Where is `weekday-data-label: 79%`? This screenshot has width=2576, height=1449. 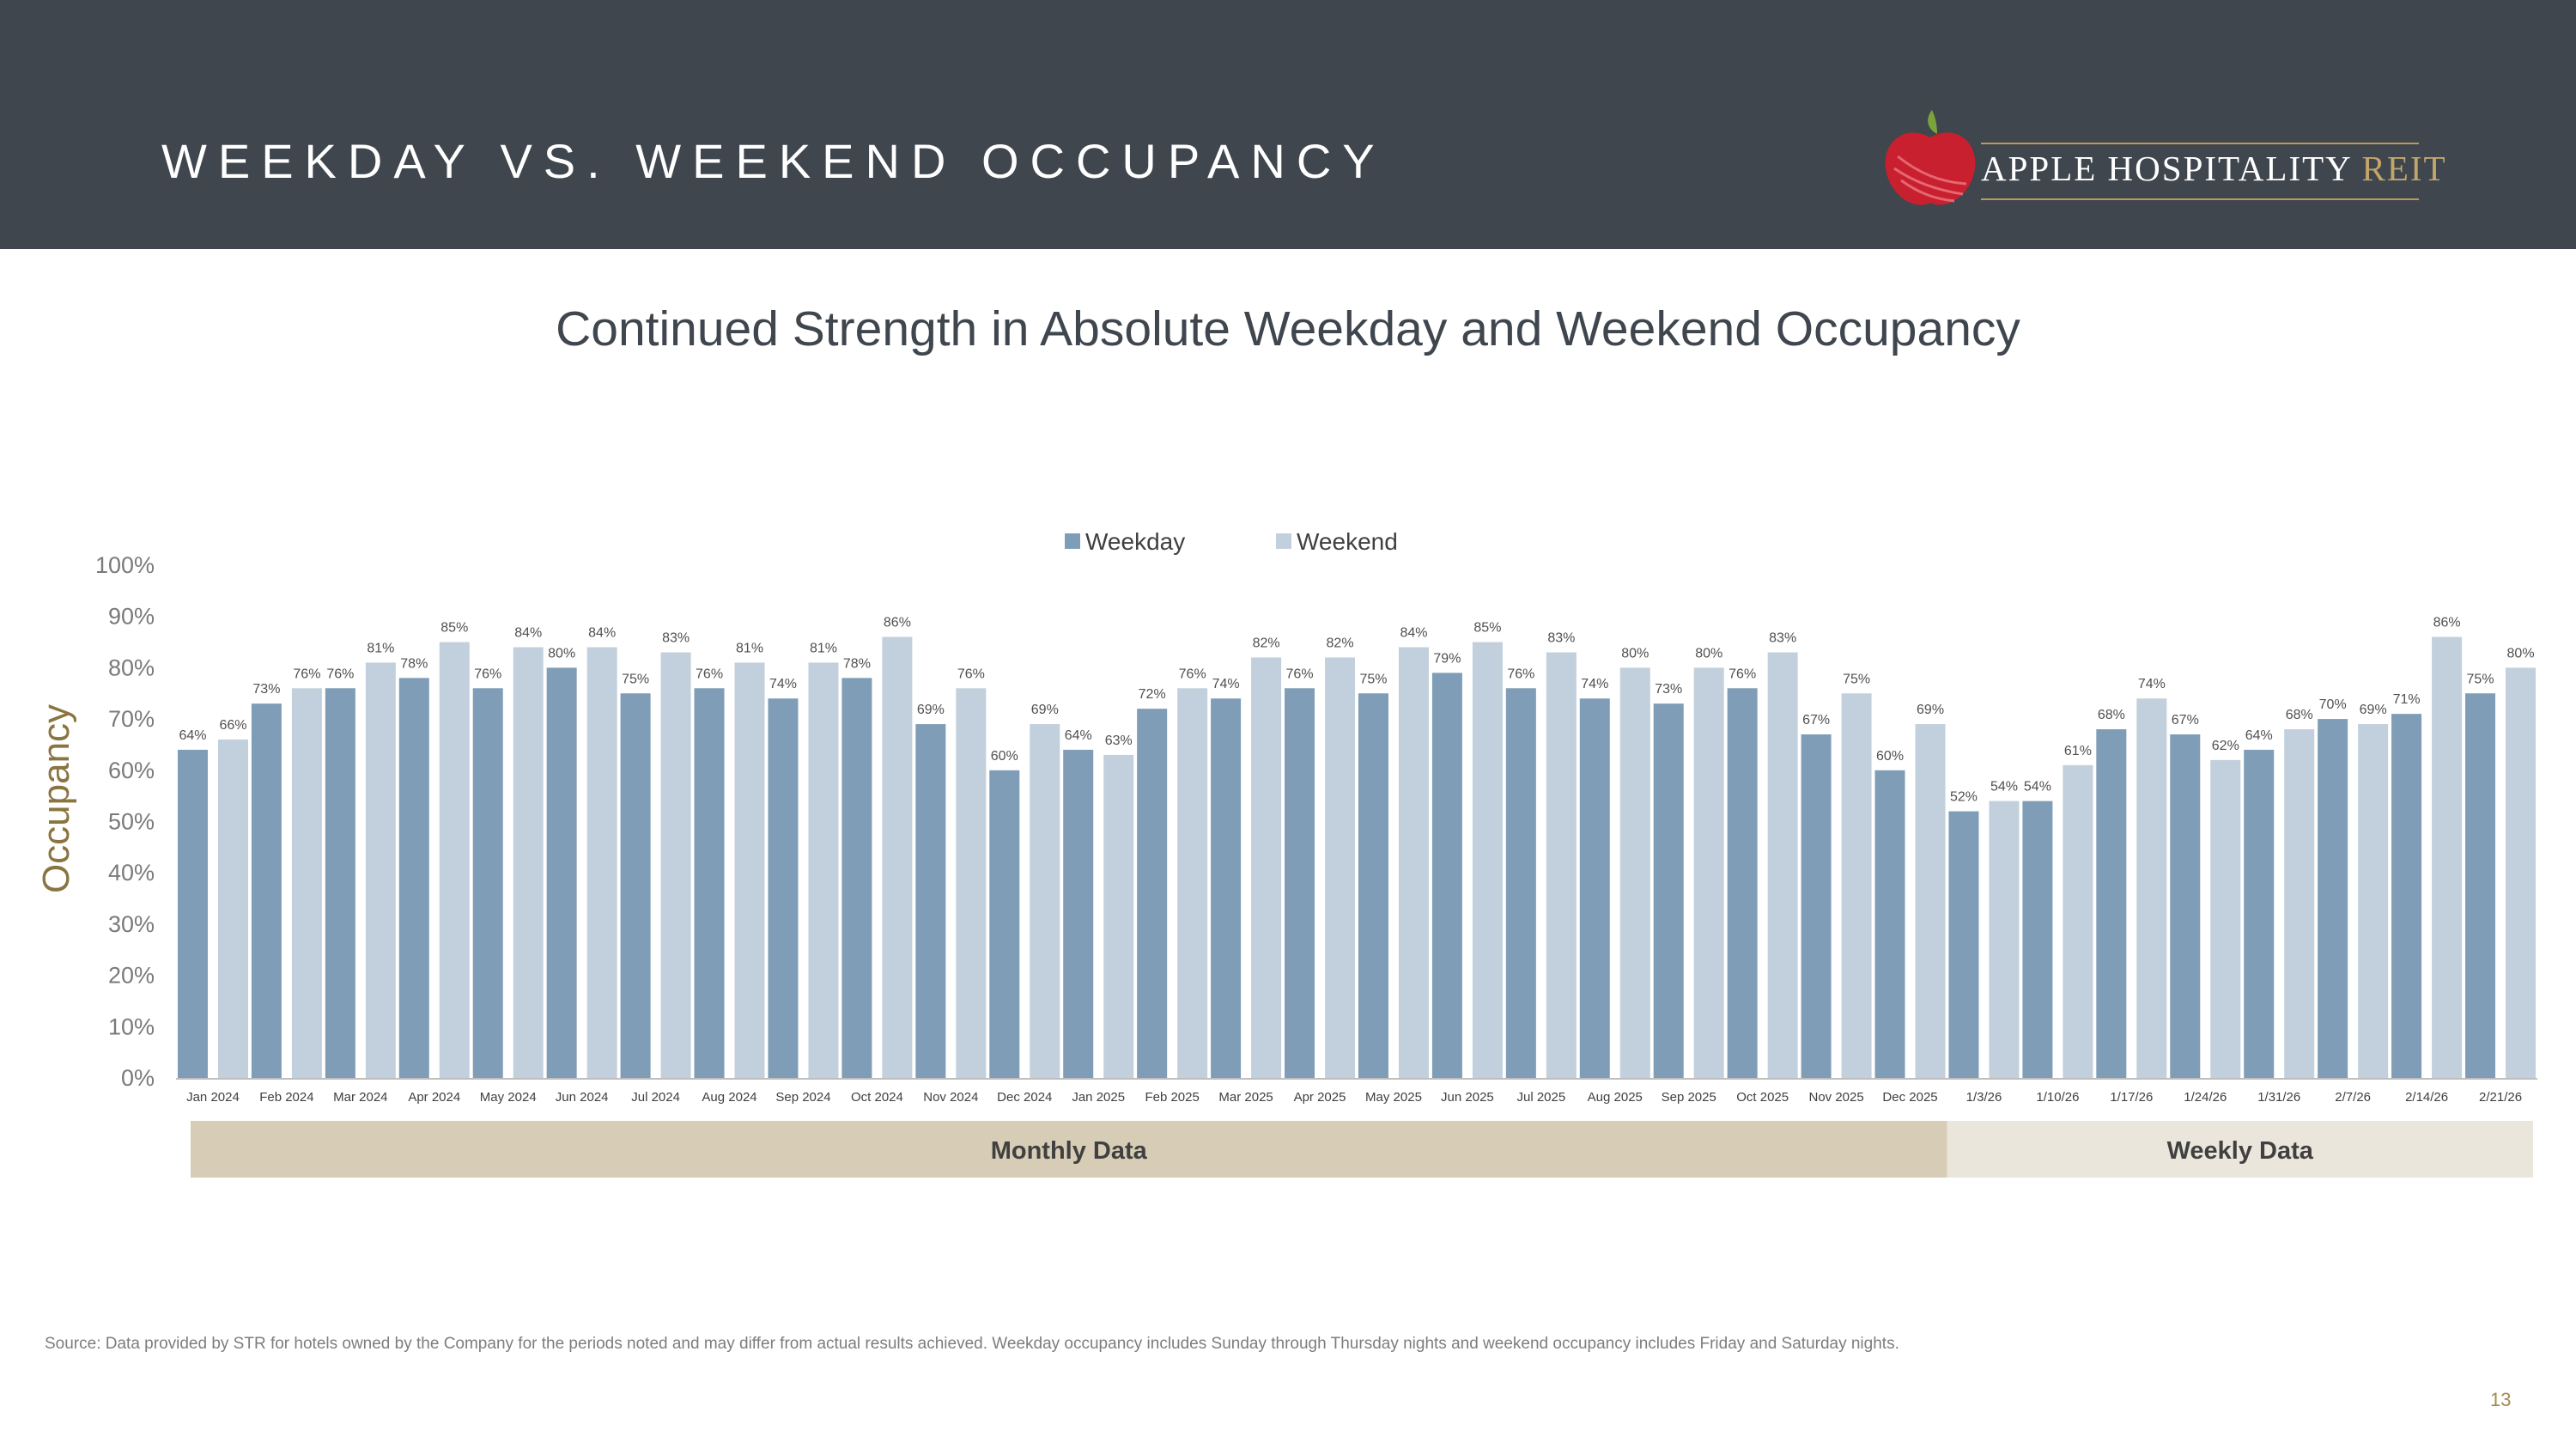 weekday-data-label: 79% is located at coordinates (1447, 658).